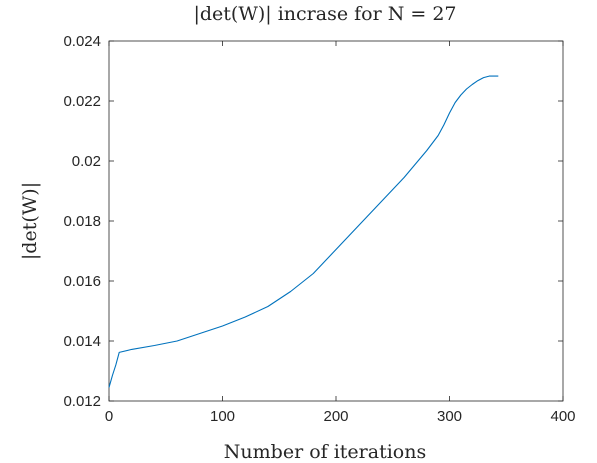 This screenshot has width=597, height=463. I want to click on y-tick-label: 0.018, so click(82, 221).